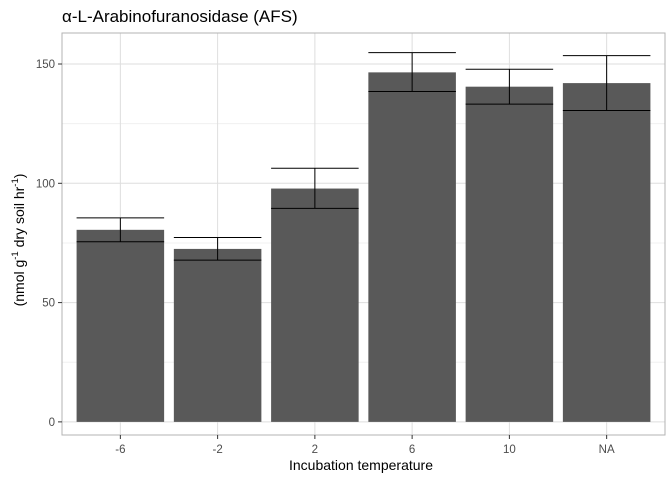 Image resolution: width=672 pixels, height=480 pixels. What do you see at coordinates (217, 450) in the screenshot?
I see `x-tick-label: -2` at bounding box center [217, 450].